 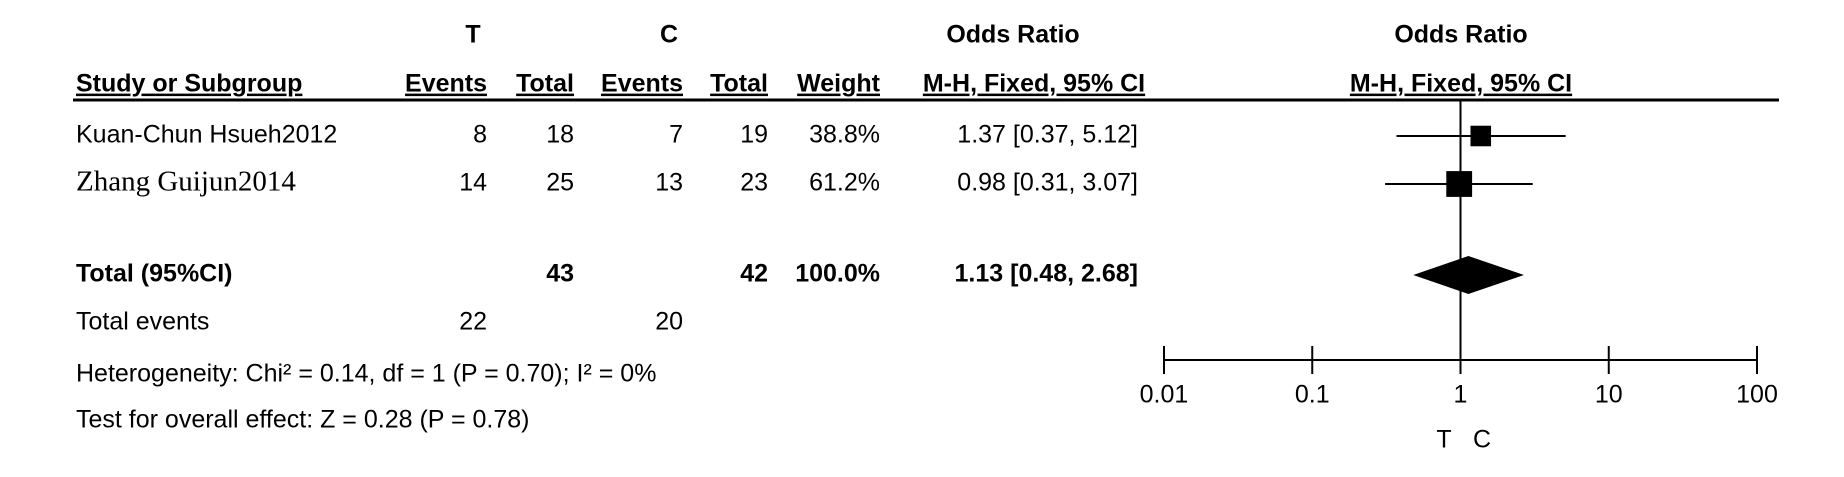 I want to click on total-diamond, so click(x=1468, y=275).